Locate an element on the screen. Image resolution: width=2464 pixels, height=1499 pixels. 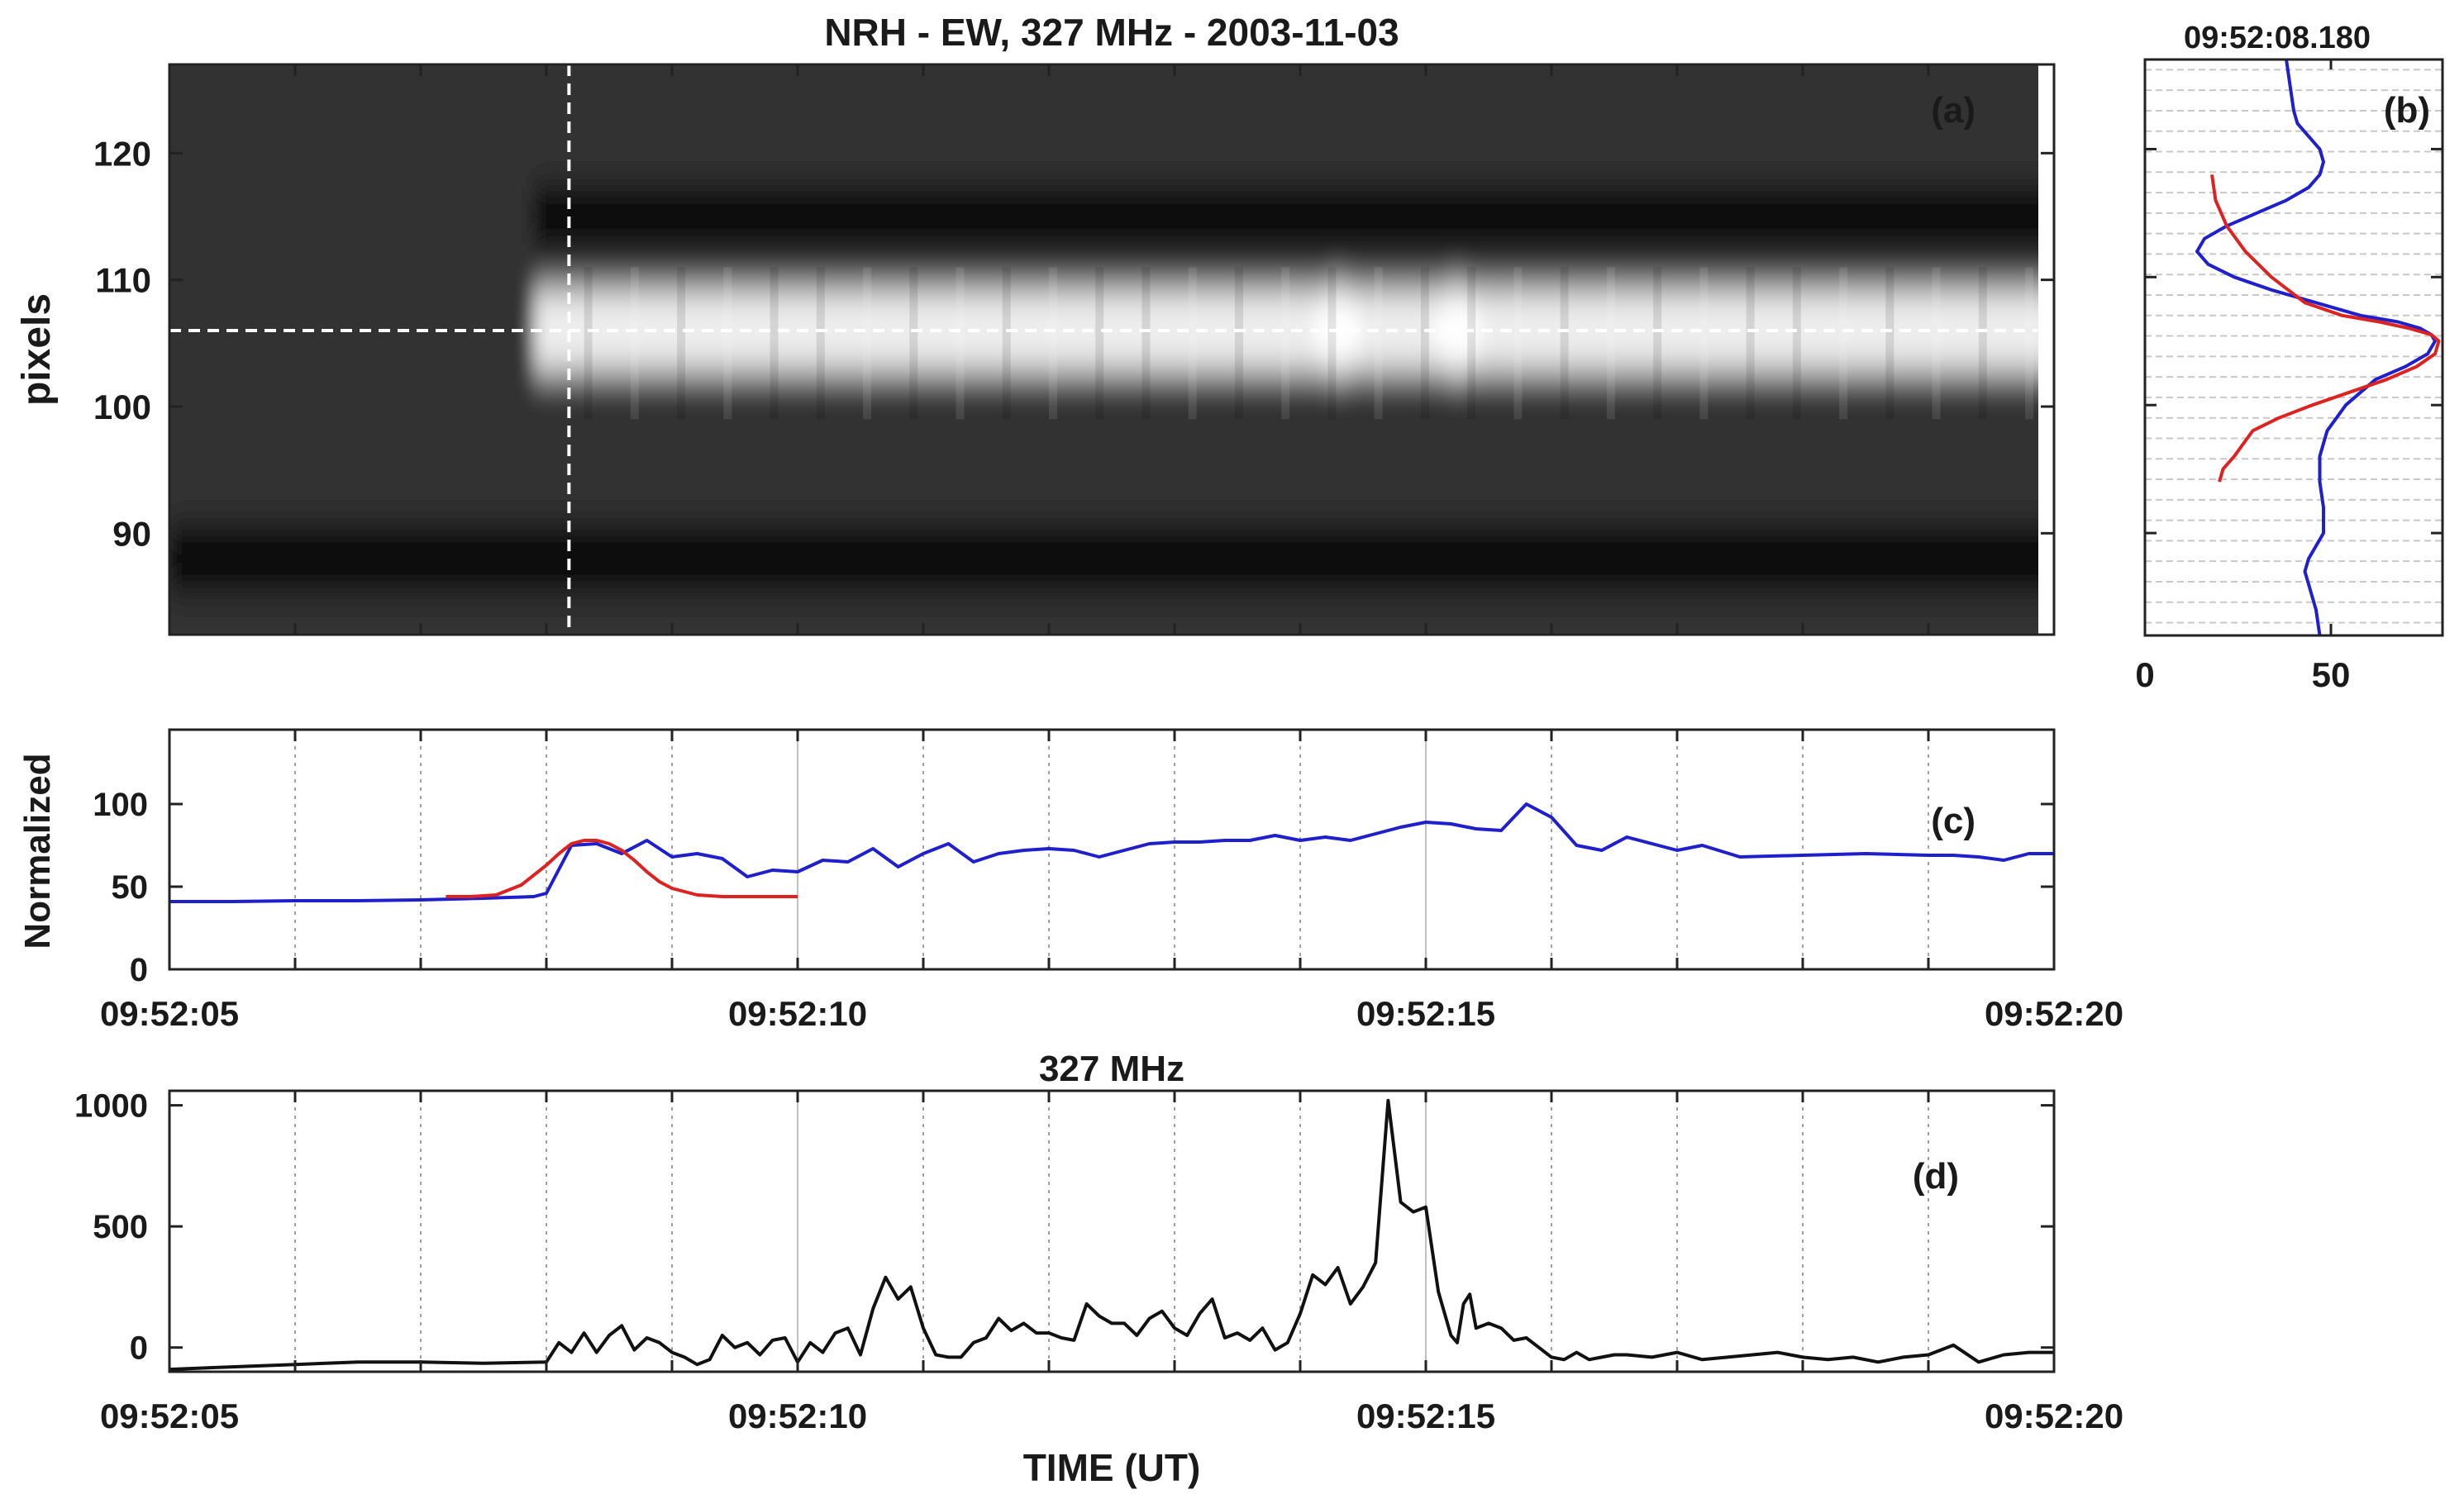
panel-c-gridlines is located at coordinates (1111, 849).